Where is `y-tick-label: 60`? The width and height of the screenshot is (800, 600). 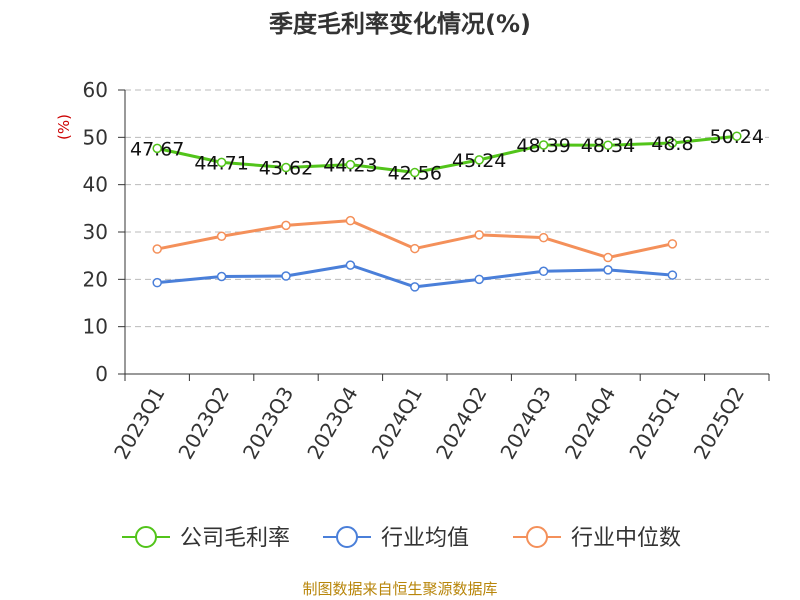
y-tick-label: 60 is located at coordinates (95, 90).